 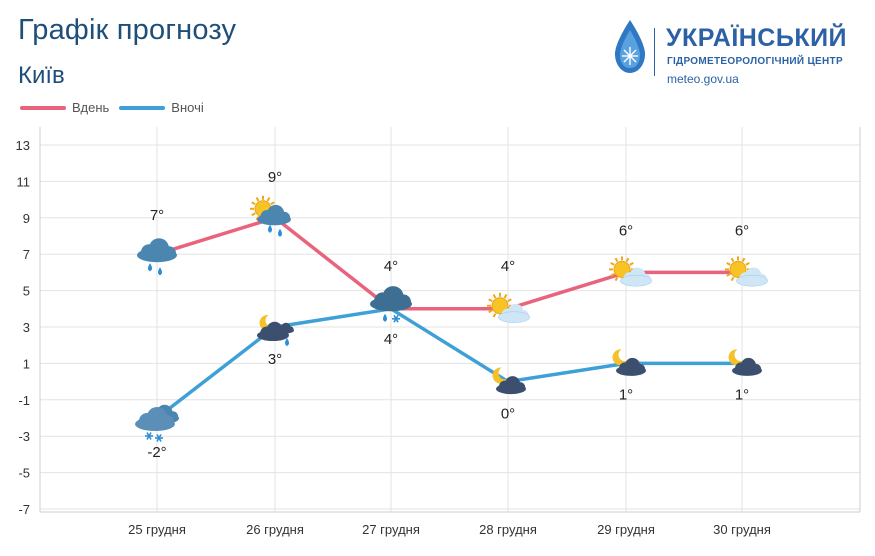 I want to click on y-tick-label: 13, so click(x=23, y=145).